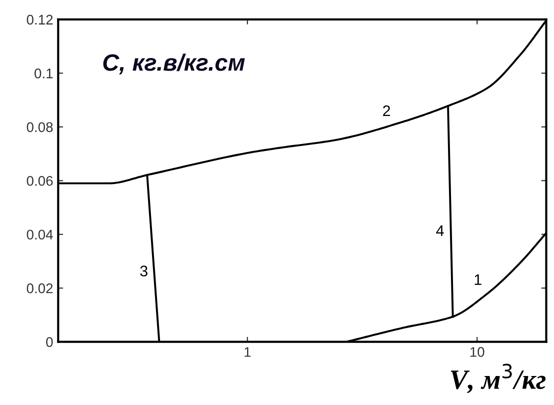 This screenshot has height=405, width=554. What do you see at coordinates (39, 288) in the screenshot?
I see `y-tick-label: 0.02` at bounding box center [39, 288].